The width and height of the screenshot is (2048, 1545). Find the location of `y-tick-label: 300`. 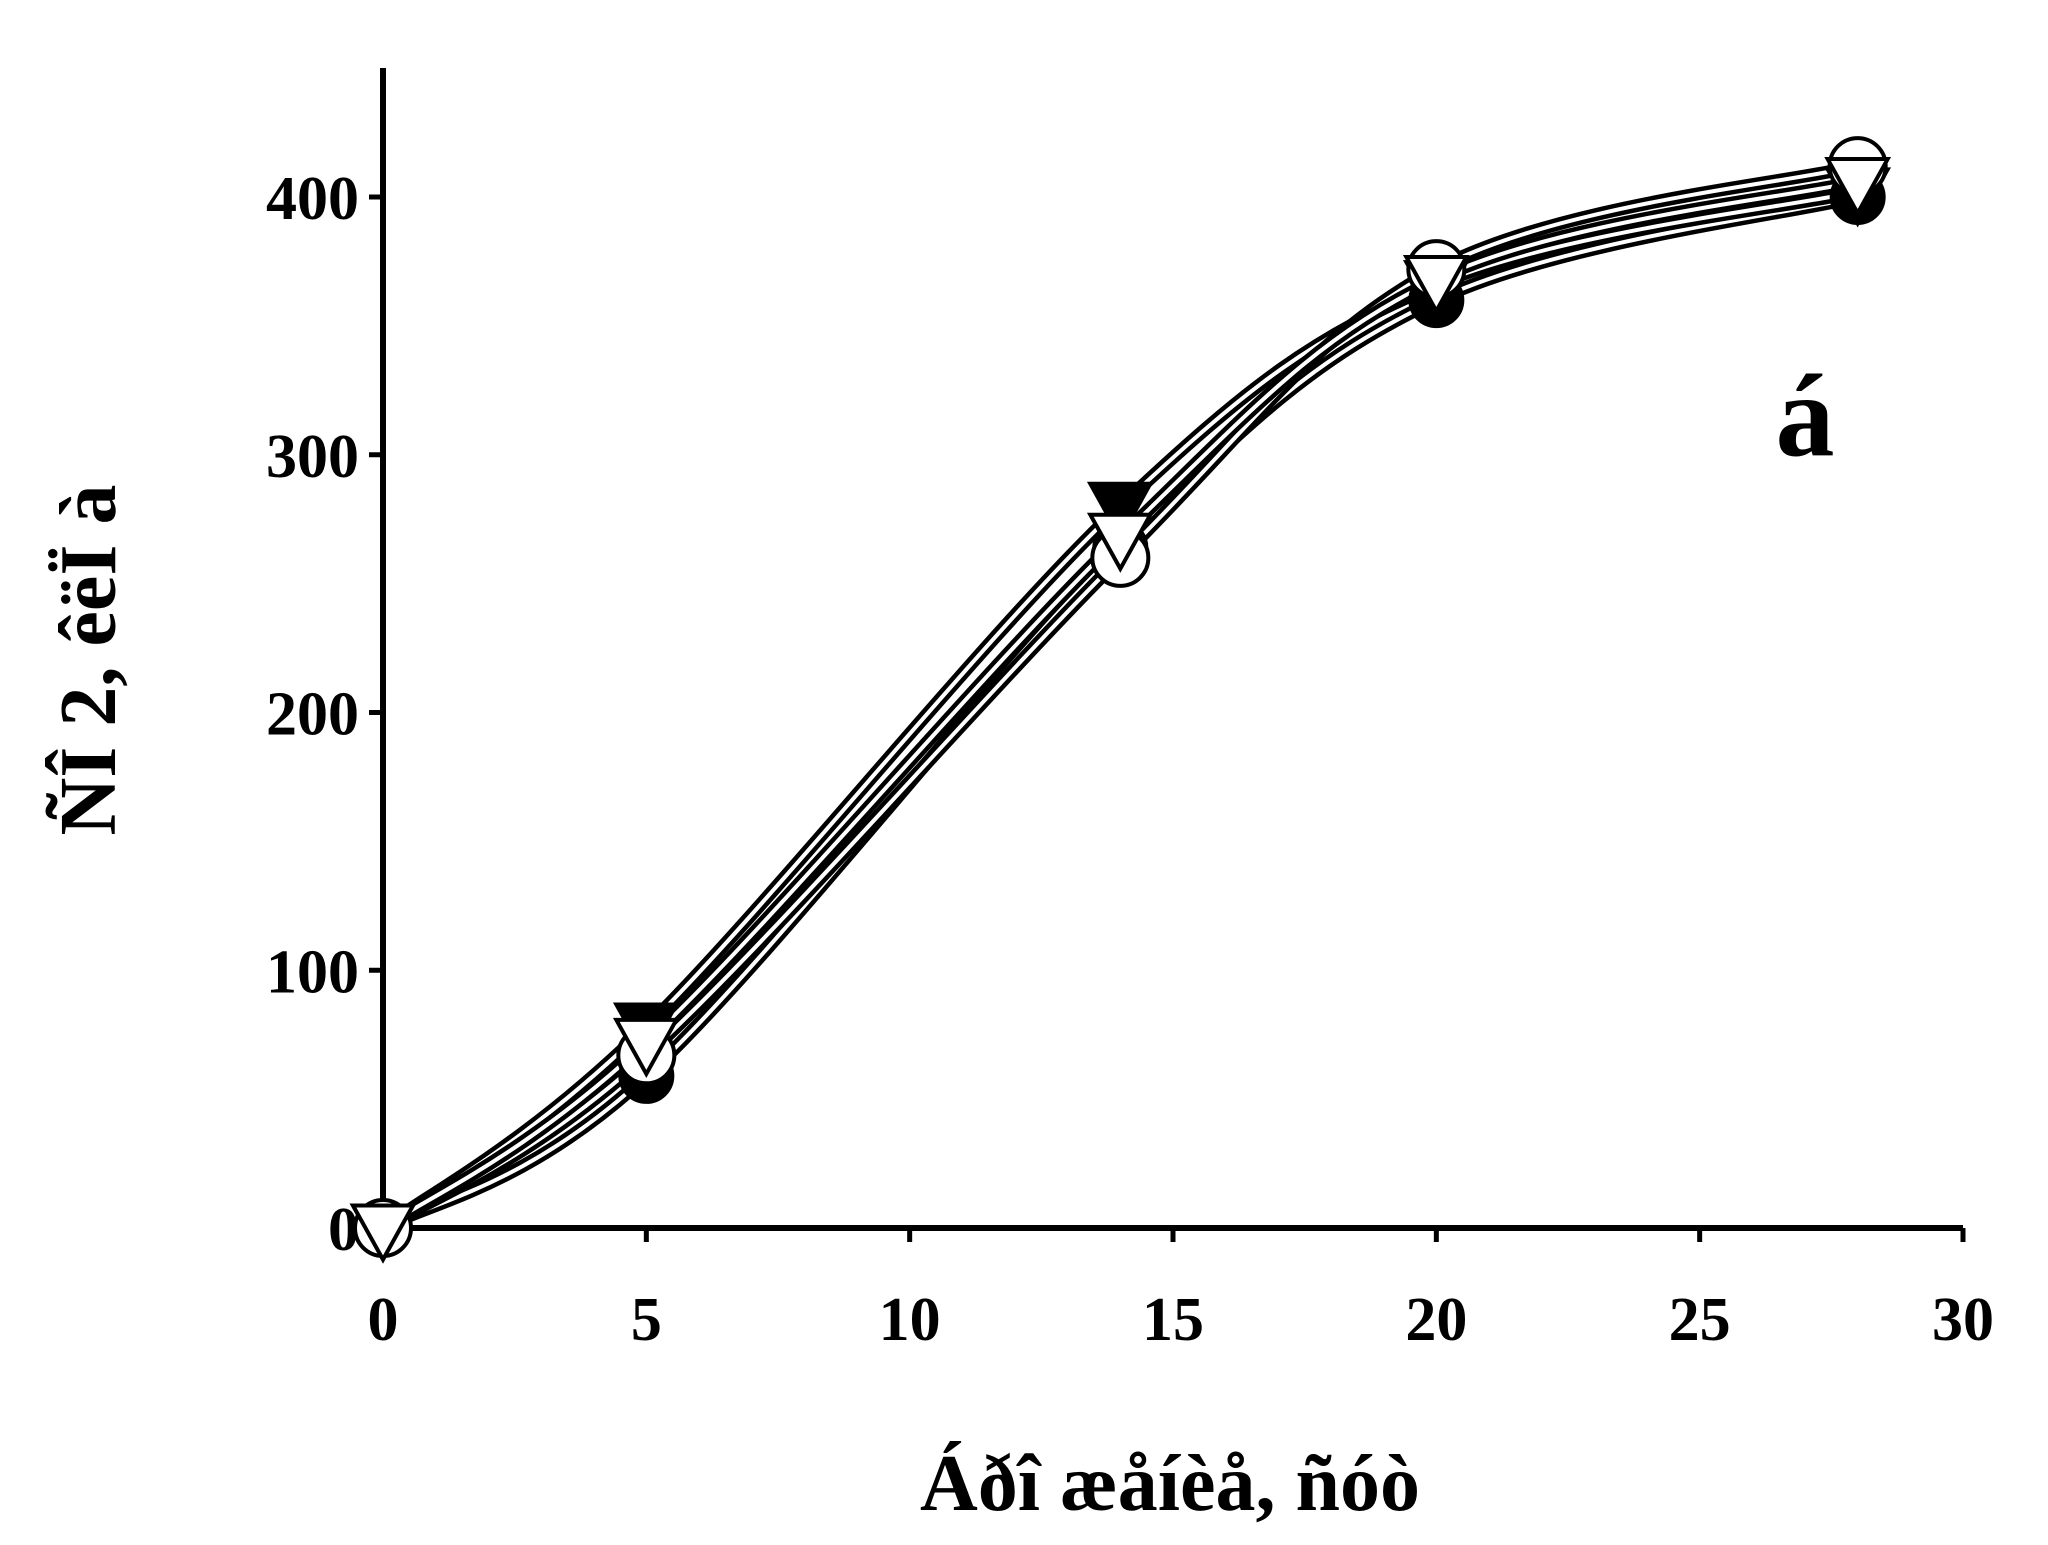

y-tick-label: 300 is located at coordinates (312, 457).